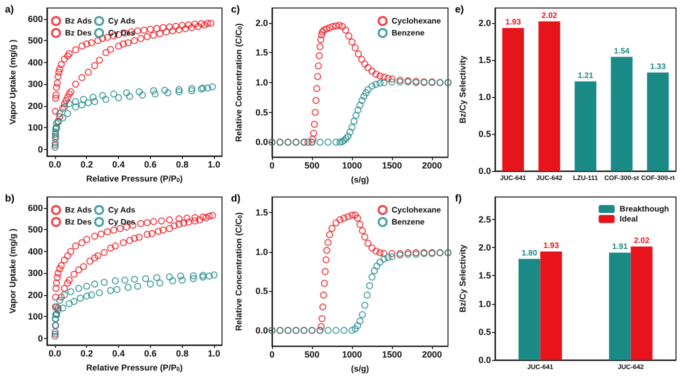  I want to click on y-axis-title: Vapor Uptake (mg/g ), so click(13, 82).